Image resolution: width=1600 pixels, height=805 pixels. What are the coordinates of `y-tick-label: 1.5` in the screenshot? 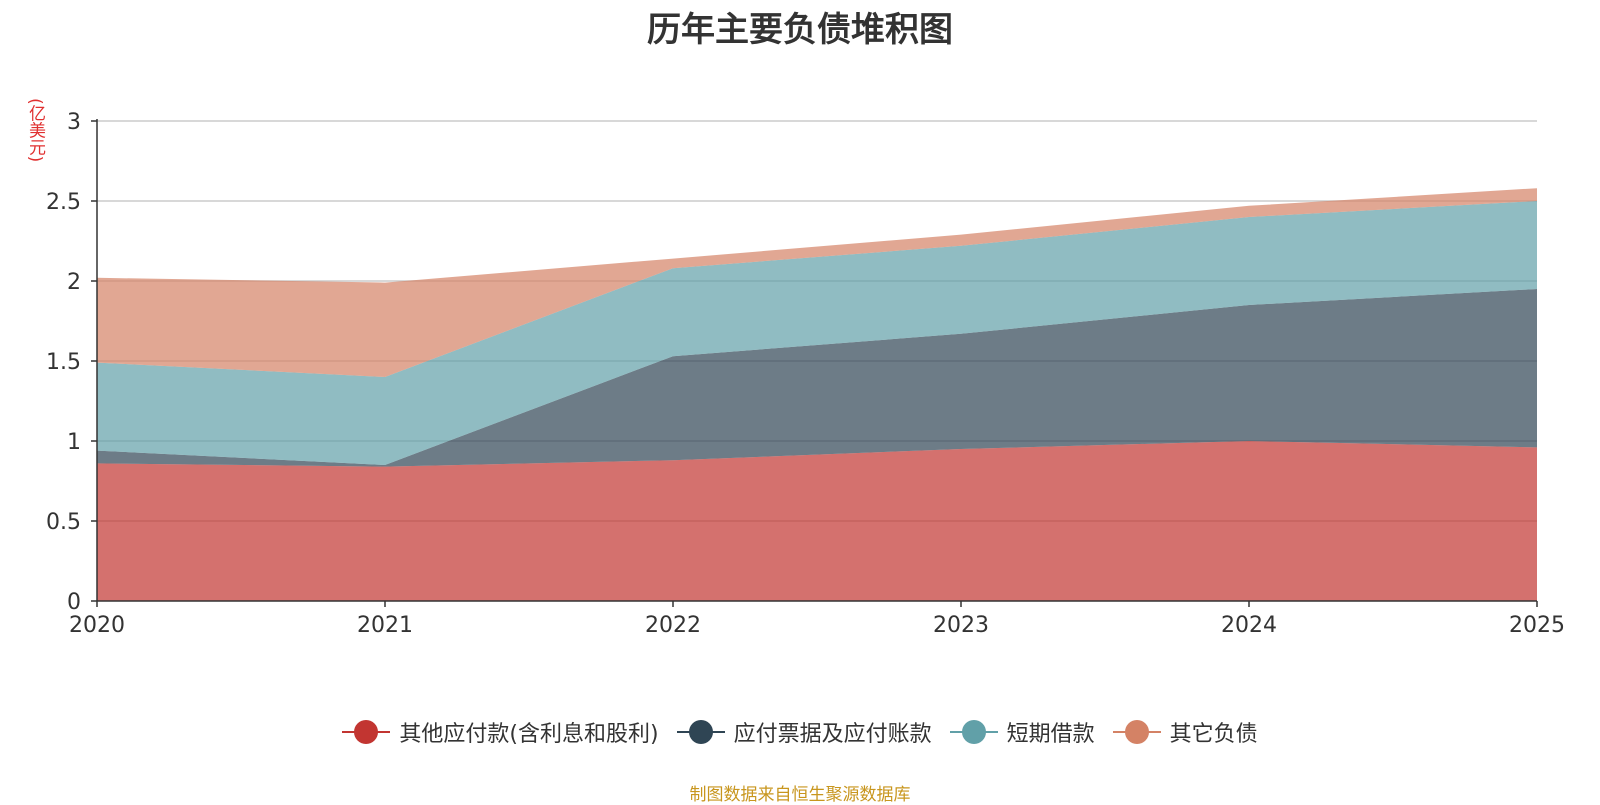 It's located at (63, 362).